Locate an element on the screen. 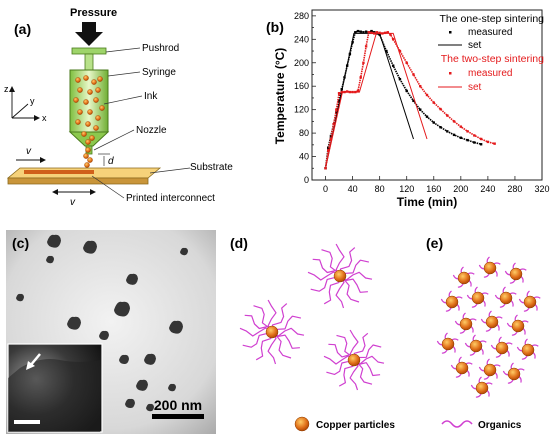  copper-particle-legend-icon is located at coordinates (302, 424).